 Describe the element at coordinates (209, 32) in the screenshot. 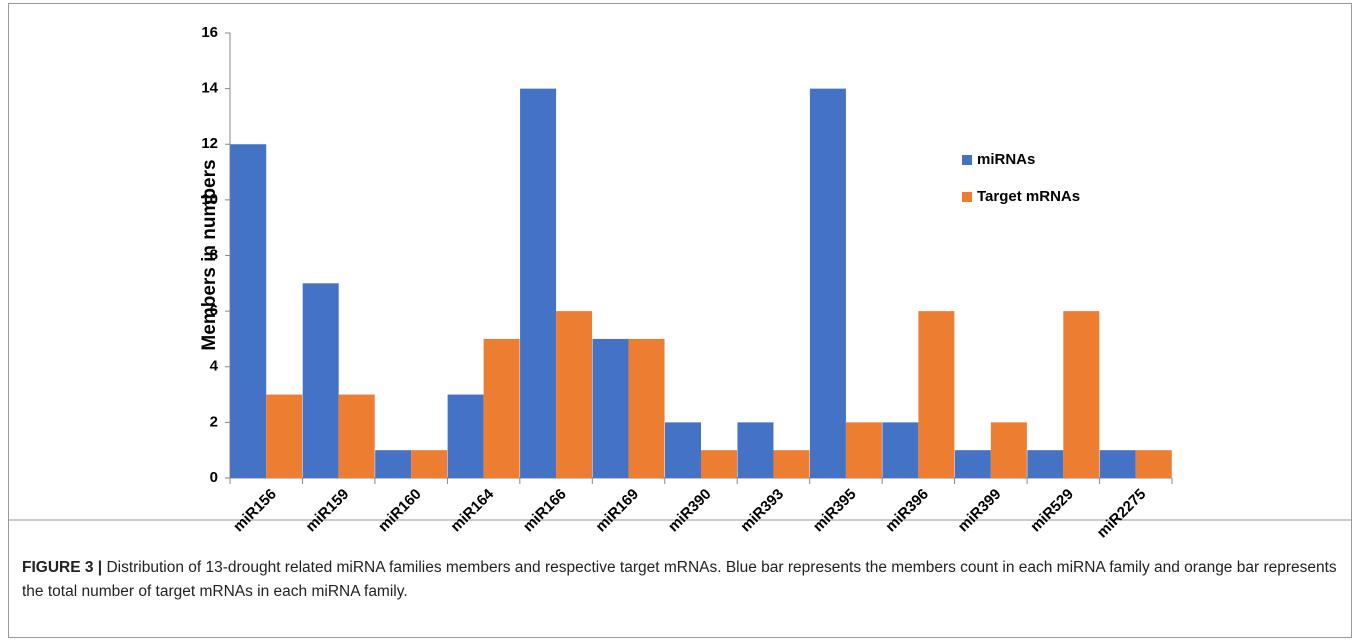

I see `y-tick-label: 16` at that location.